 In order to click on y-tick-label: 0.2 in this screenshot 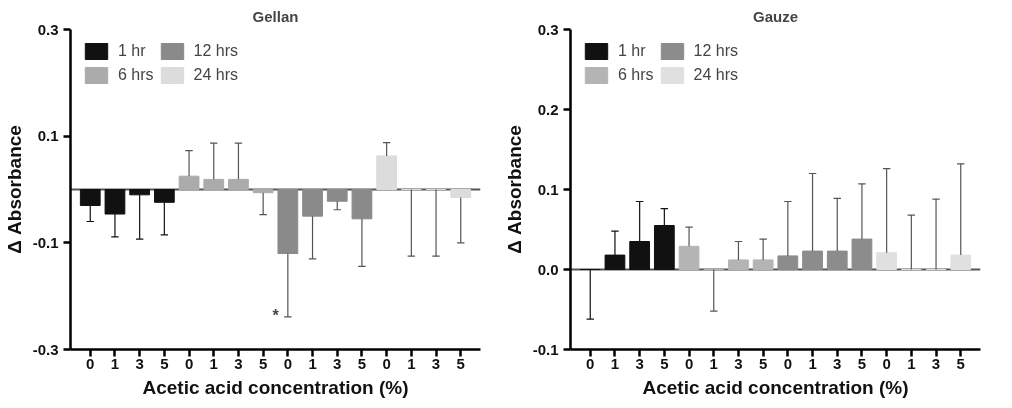, I will do `click(548, 109)`.